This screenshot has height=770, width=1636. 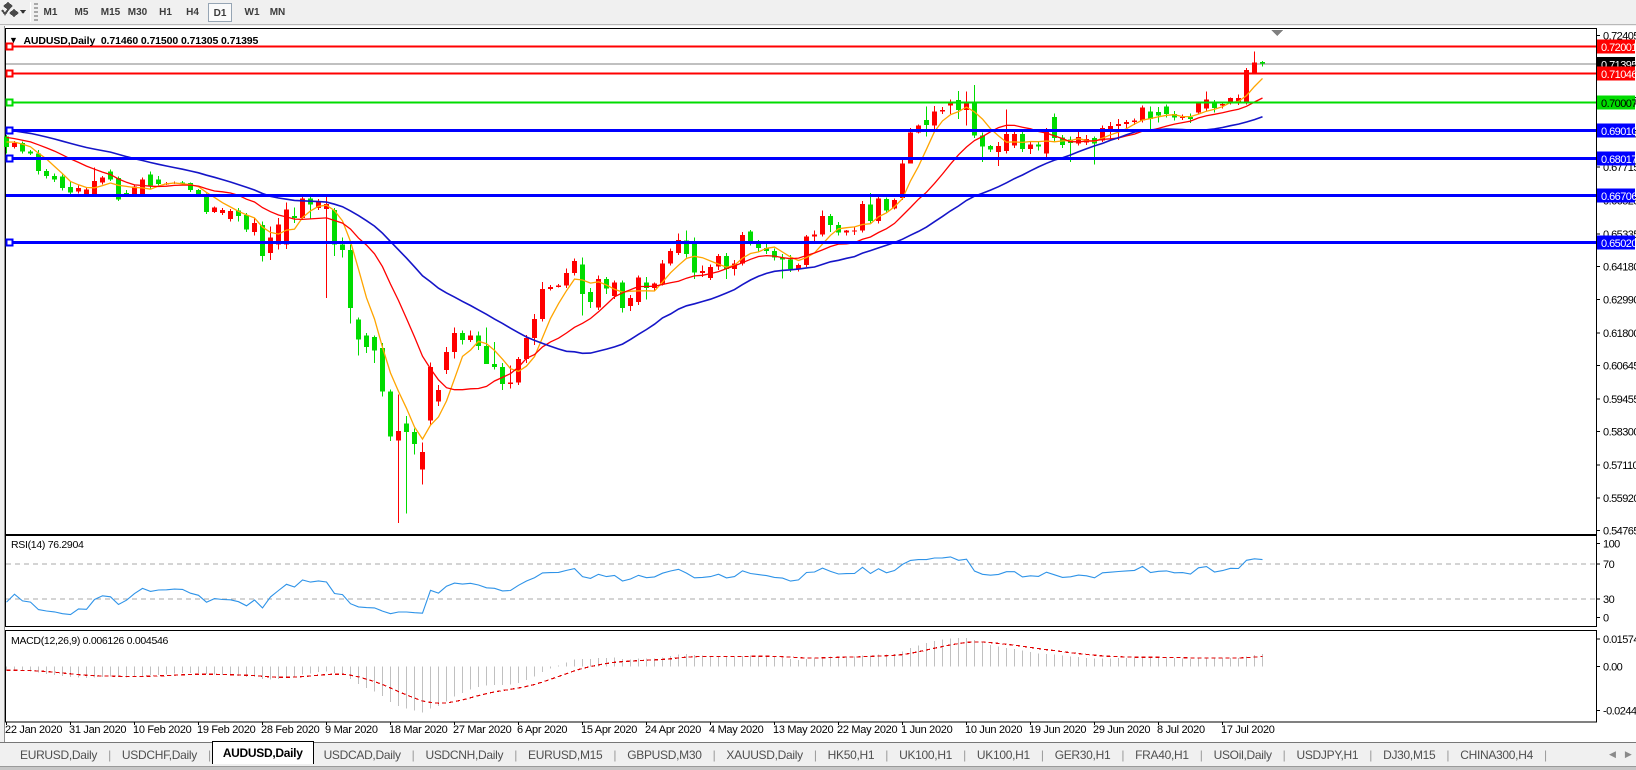 What do you see at coordinates (1613, 668) in the screenshot?
I see `svg-text: 0.00` at bounding box center [1613, 668].